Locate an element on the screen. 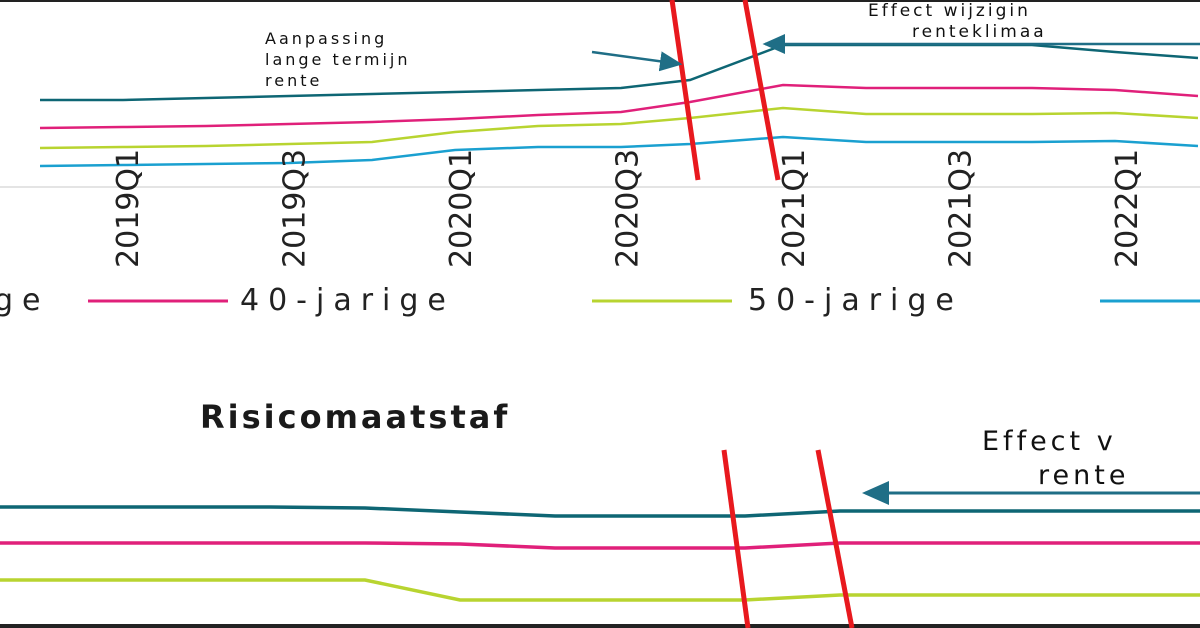  annotation-arrow-left is located at coordinates (637, 61).